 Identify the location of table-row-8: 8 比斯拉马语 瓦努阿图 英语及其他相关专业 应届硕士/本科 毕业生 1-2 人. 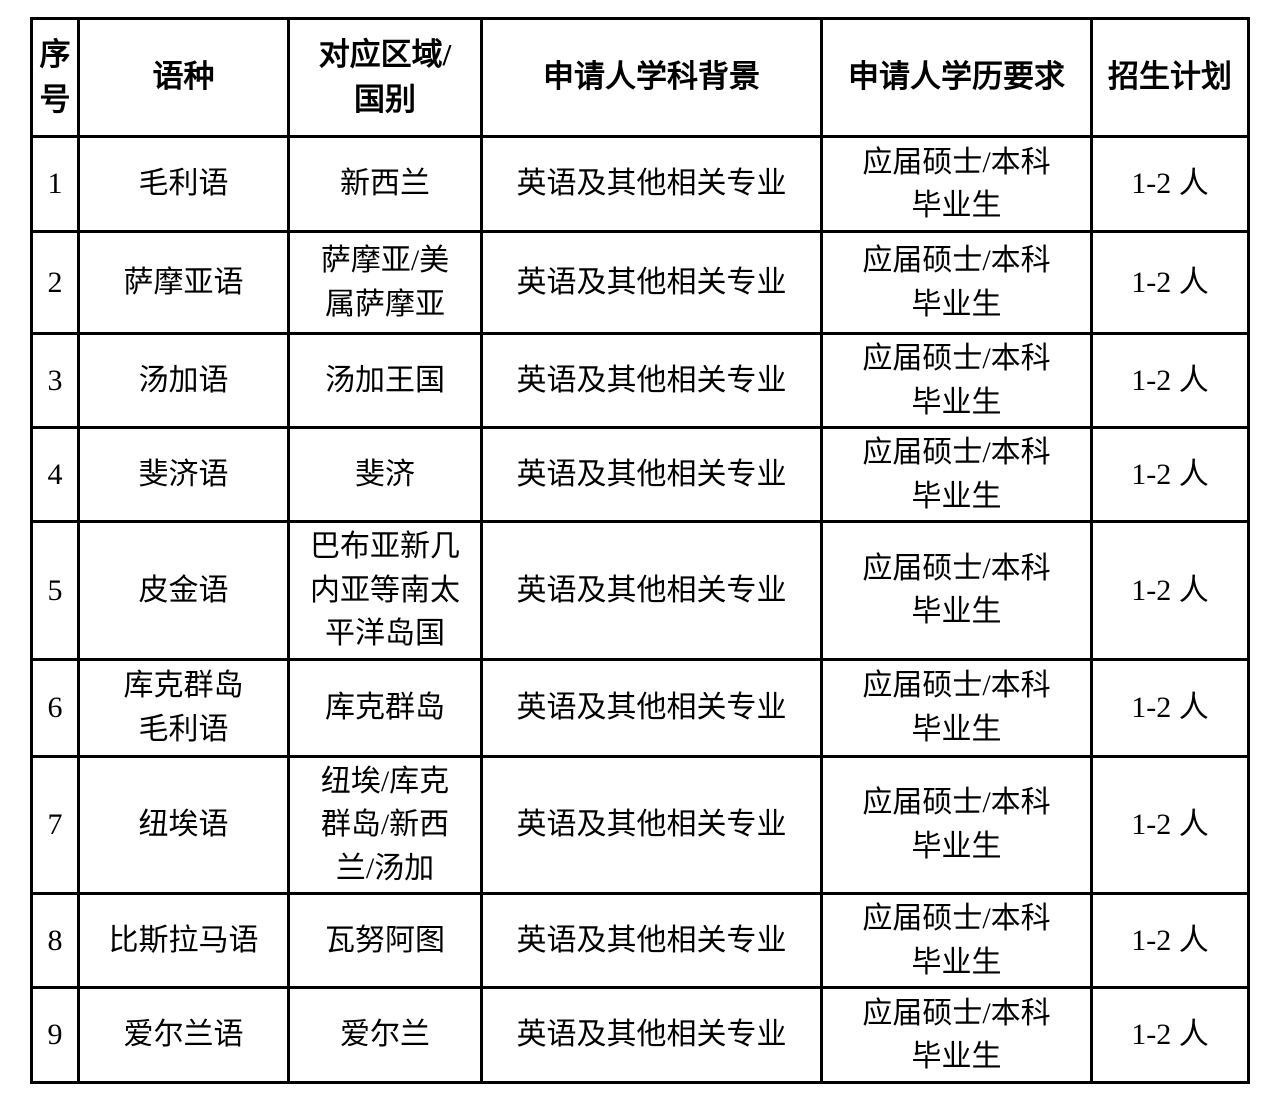
(640, 940).